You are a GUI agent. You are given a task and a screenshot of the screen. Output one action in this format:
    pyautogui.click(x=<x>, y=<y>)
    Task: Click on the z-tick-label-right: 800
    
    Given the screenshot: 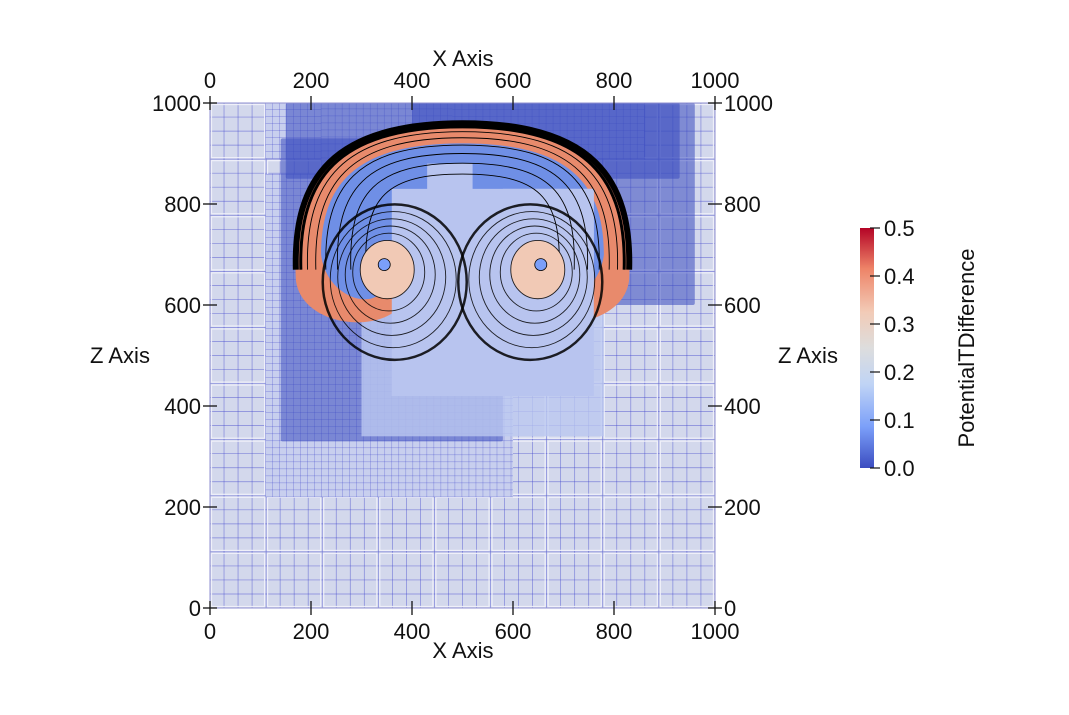 What is the action you would take?
    pyautogui.click(x=742, y=204)
    